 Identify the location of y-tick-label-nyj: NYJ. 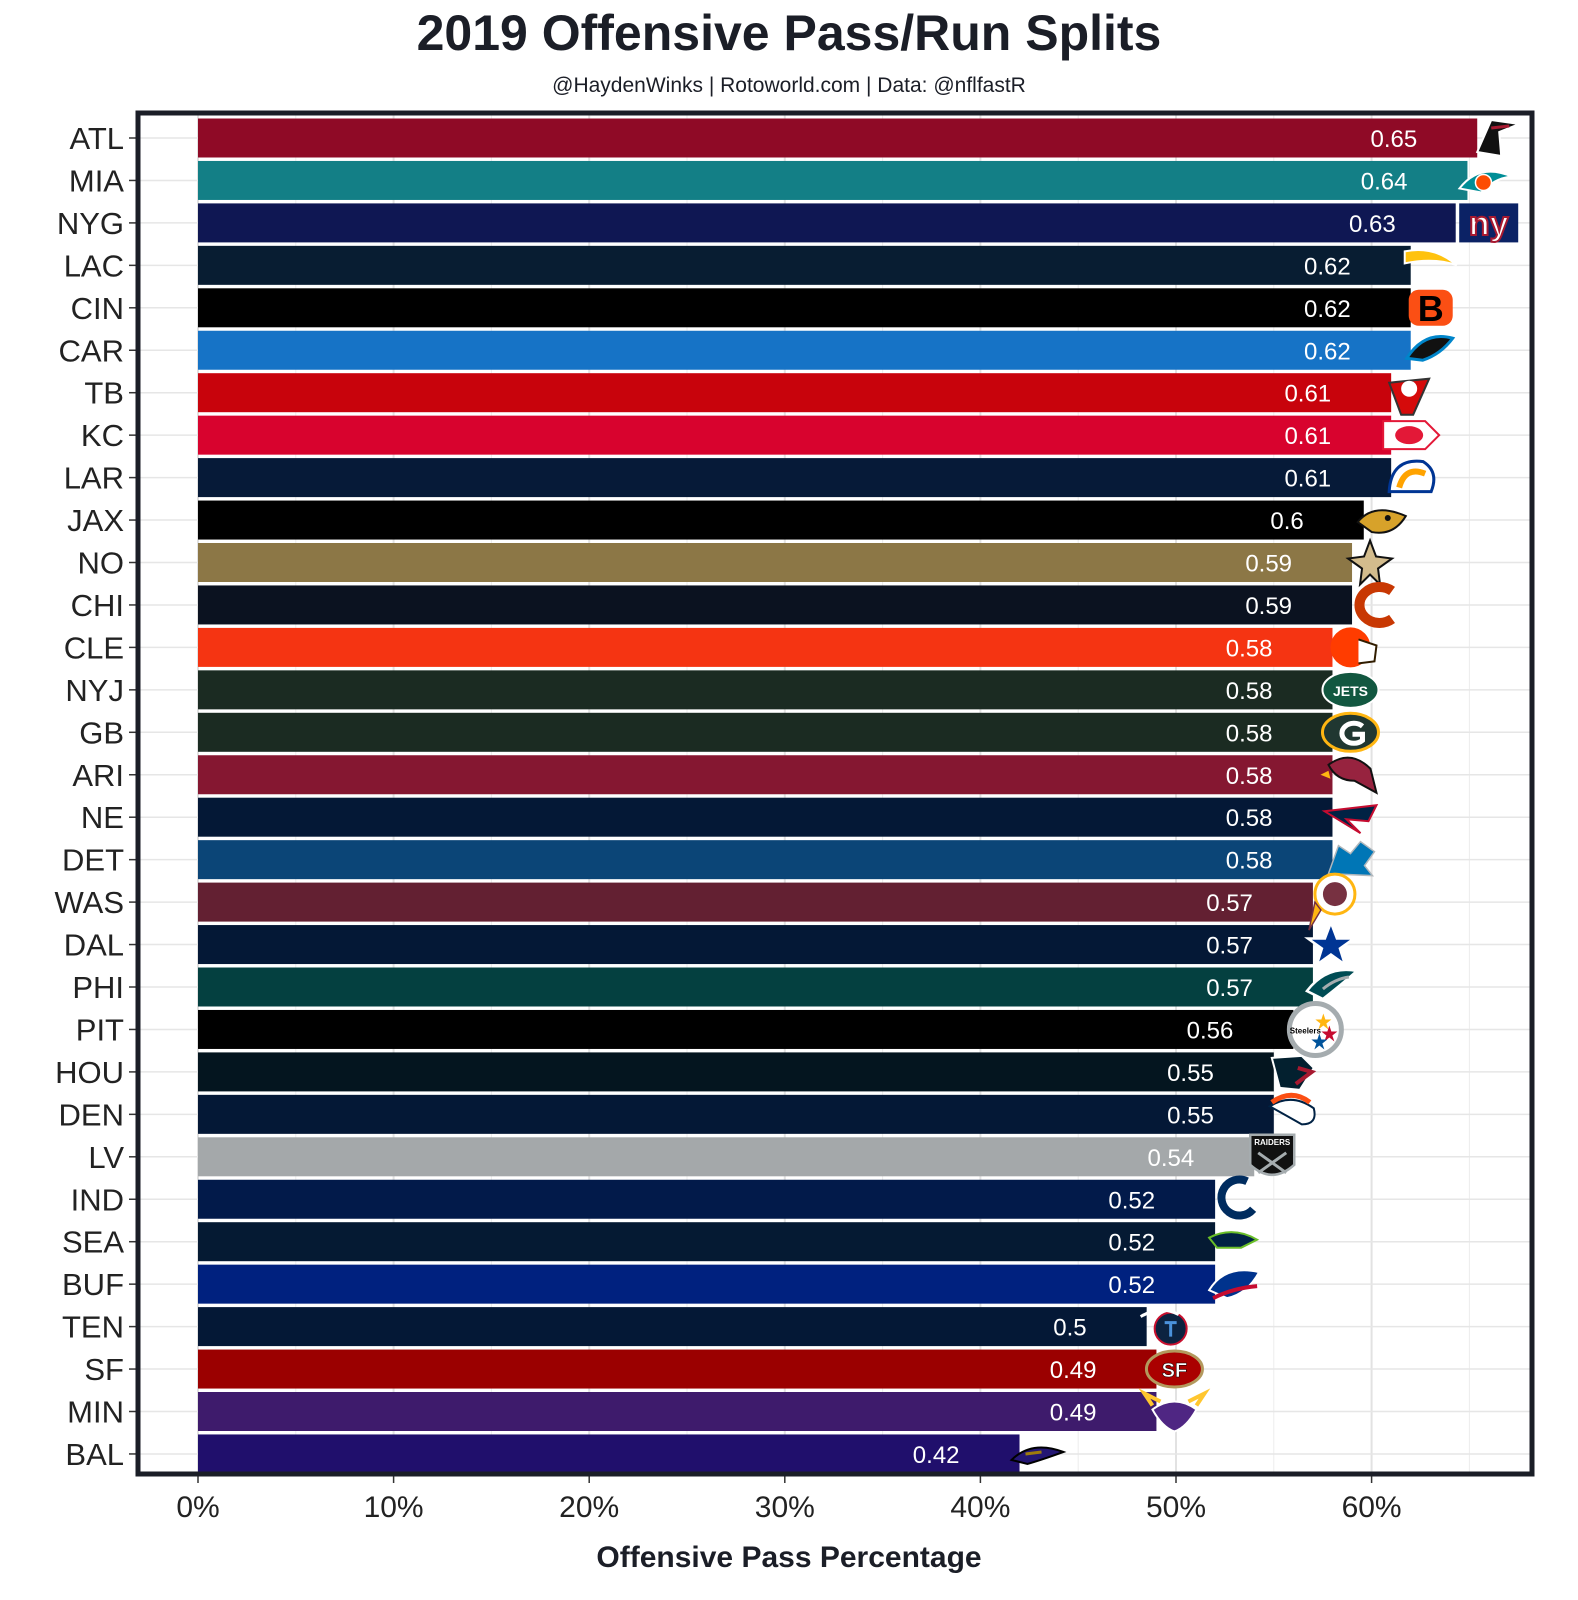
(94, 690).